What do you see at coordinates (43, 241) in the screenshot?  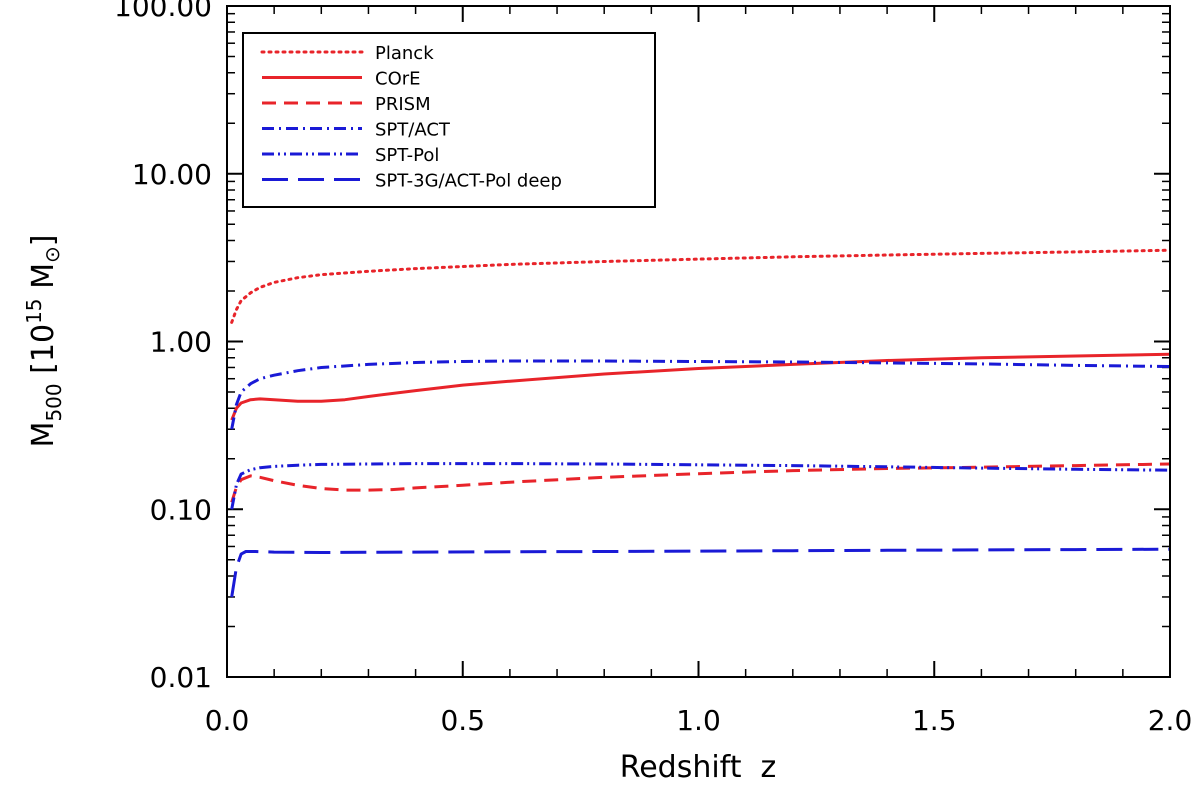 I see `y-axis-title-close: ]` at bounding box center [43, 241].